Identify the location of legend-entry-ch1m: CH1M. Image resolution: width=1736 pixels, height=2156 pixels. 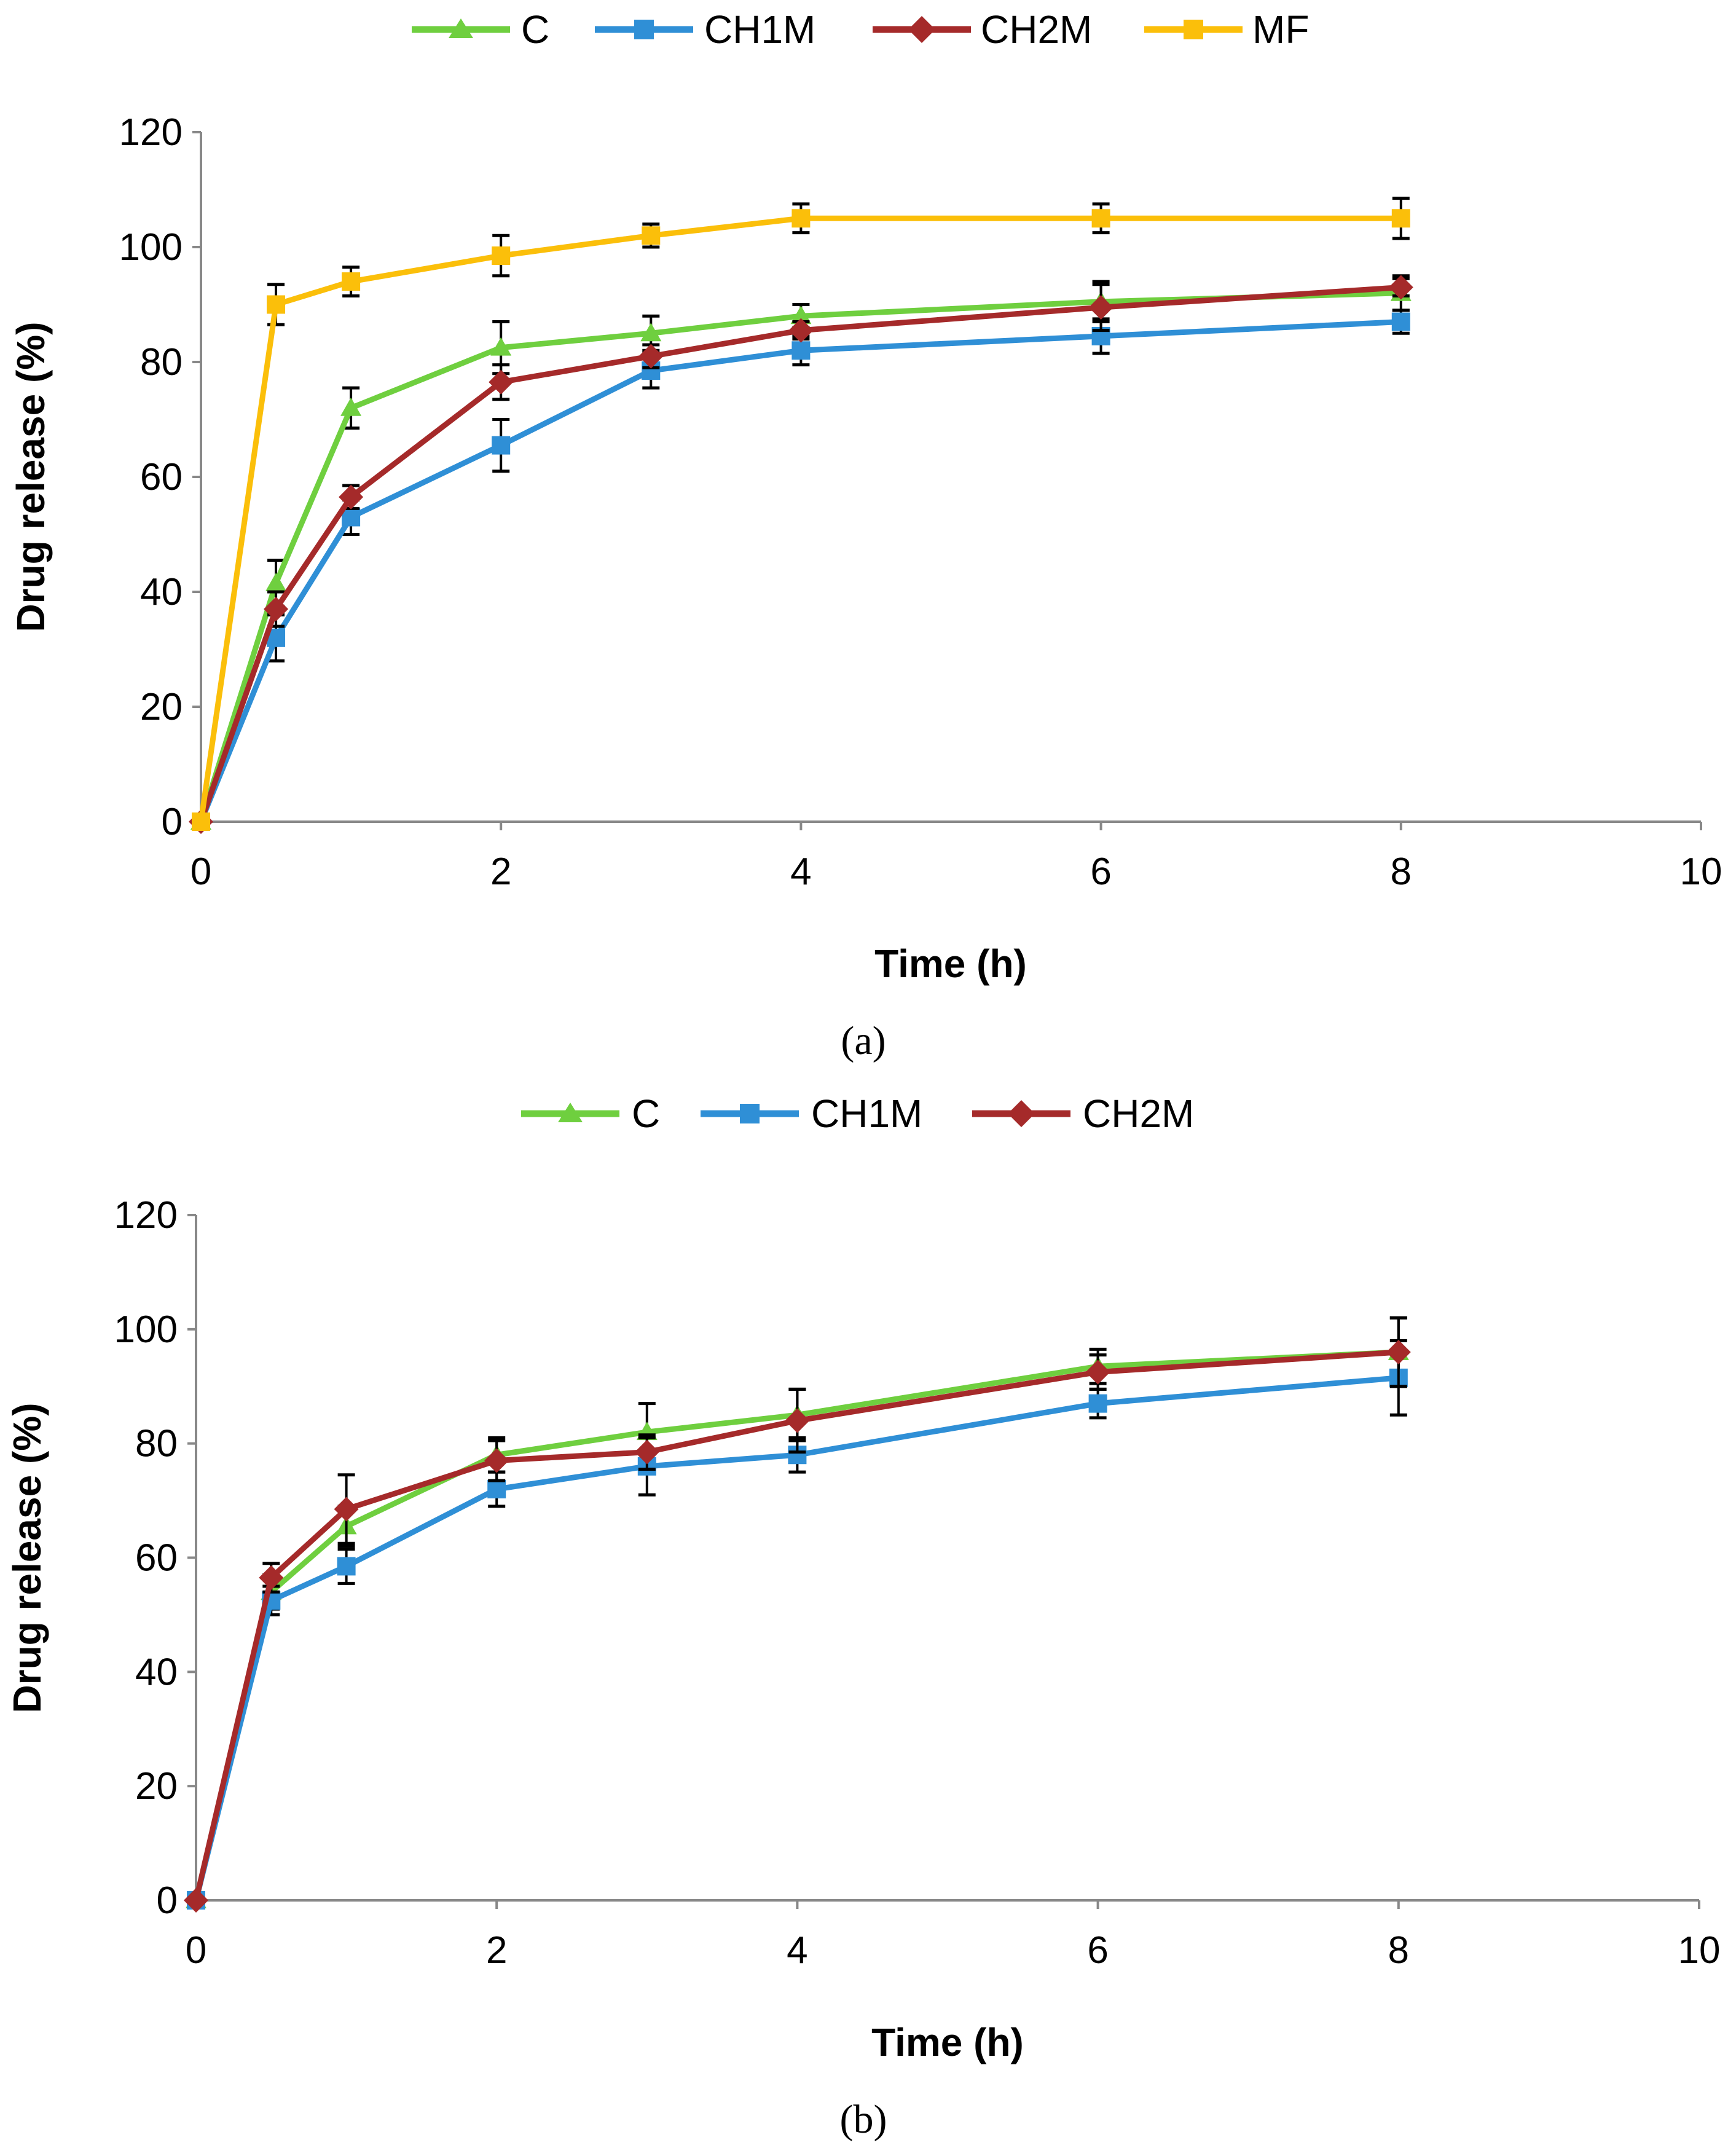
(705, 30).